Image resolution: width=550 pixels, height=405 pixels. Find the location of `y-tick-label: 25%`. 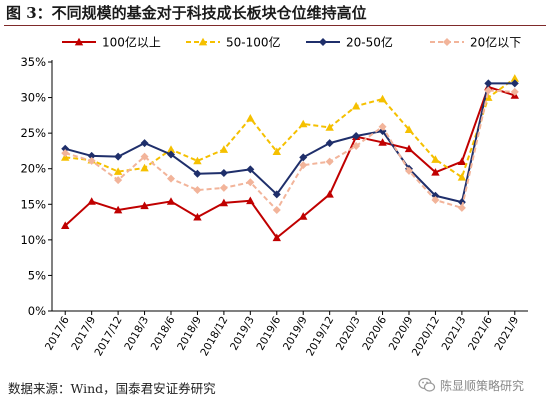

y-tick-label: 25% is located at coordinates (33, 133).